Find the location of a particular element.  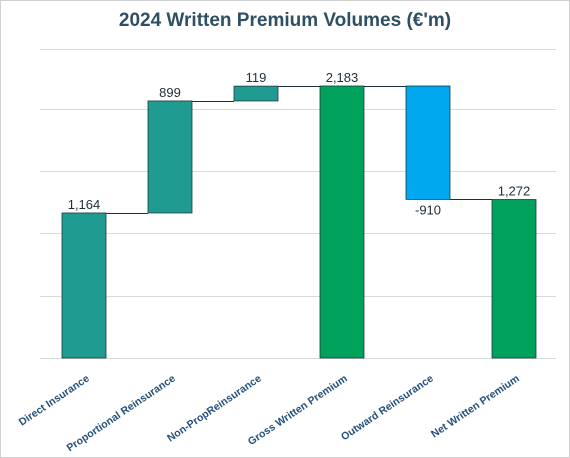

data-label: 119 is located at coordinates (256, 77).